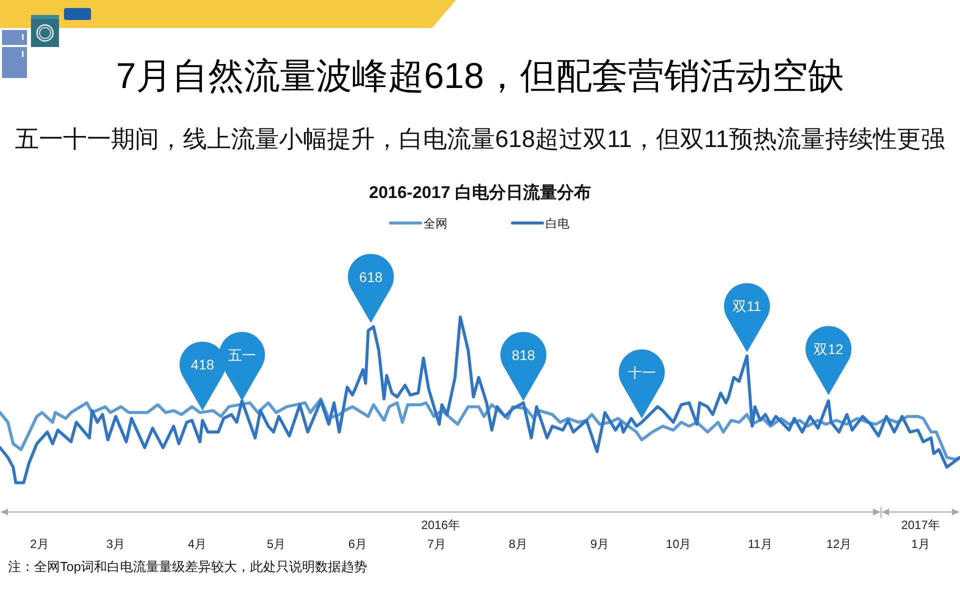  I want to click on chart-subtitle: 五一十一期间，线上流量小幅提升，白电流量618超过双11，但双11预热流量持续性更强, so click(480, 139).